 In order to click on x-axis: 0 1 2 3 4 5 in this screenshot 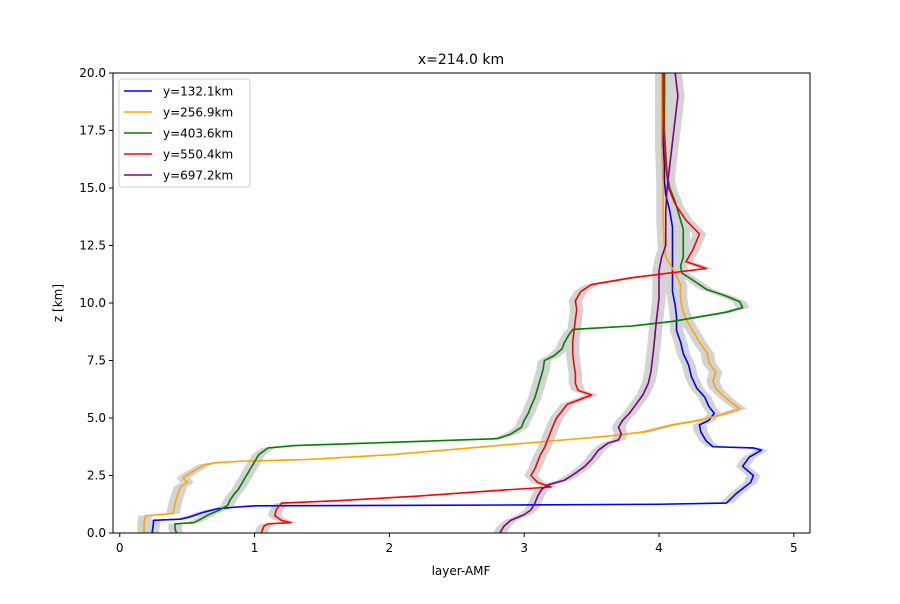, I will do `click(457, 544)`.